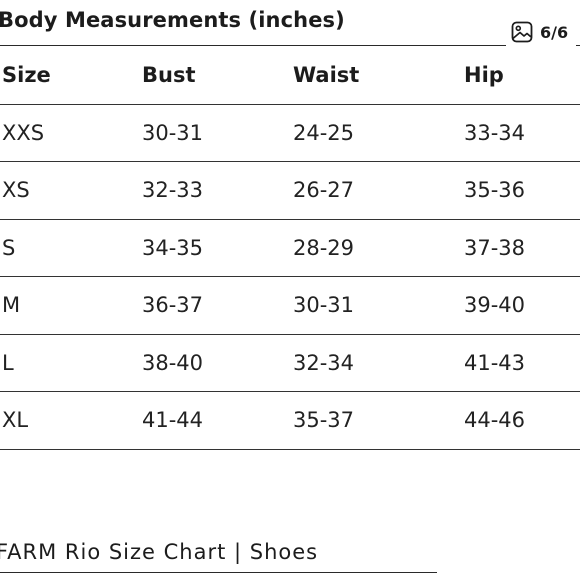 The width and height of the screenshot is (580, 580). What do you see at coordinates (172, 20) in the screenshot?
I see `page-title: Body Measurements (inches)` at bounding box center [172, 20].